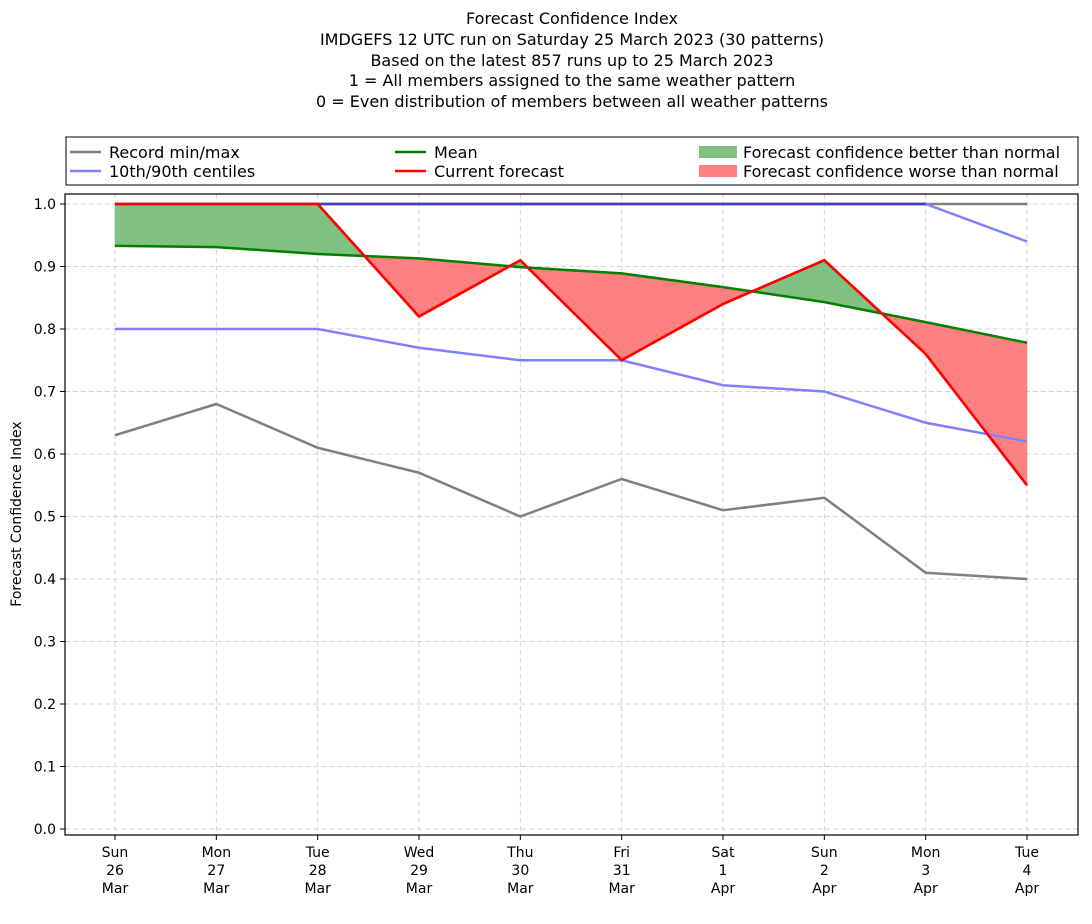 The image size is (1092, 924). I want to click on y-tick-label: 0.9, so click(45, 268).